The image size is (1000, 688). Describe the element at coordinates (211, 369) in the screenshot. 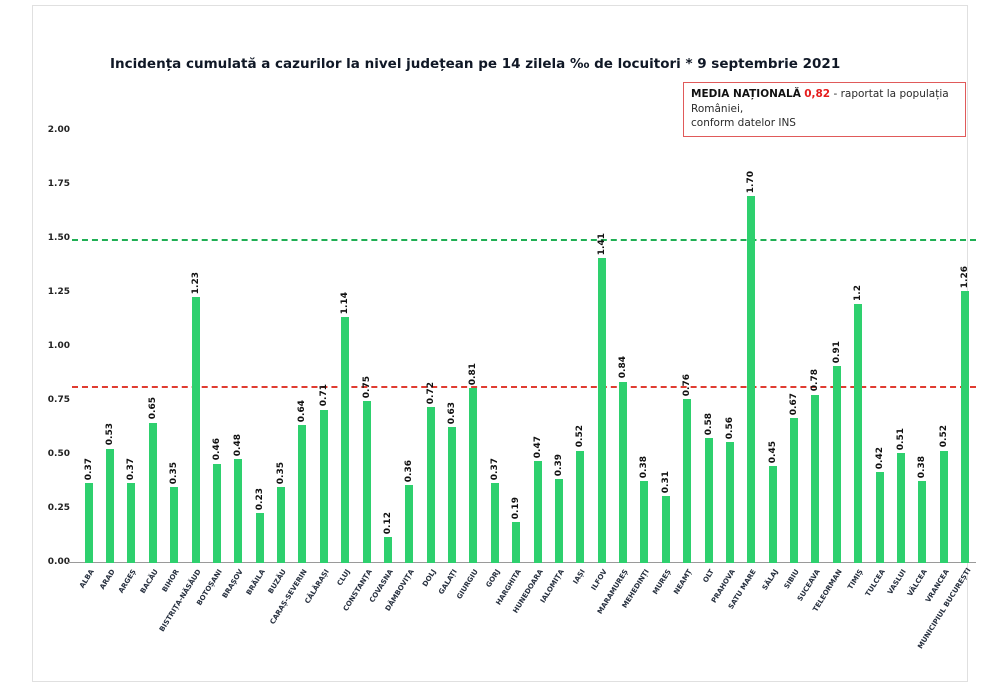

I see `bar-slot: 0.46 BOTOȘANI` at that location.